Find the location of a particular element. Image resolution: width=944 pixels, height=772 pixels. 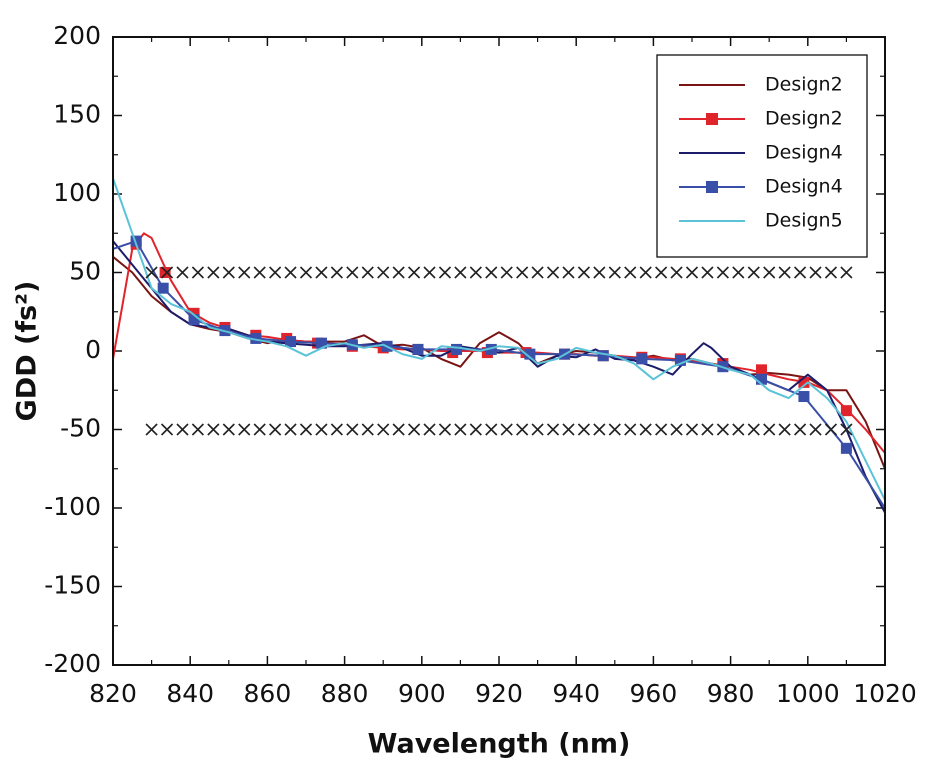

x-tick-label: 940 is located at coordinates (576, 693).